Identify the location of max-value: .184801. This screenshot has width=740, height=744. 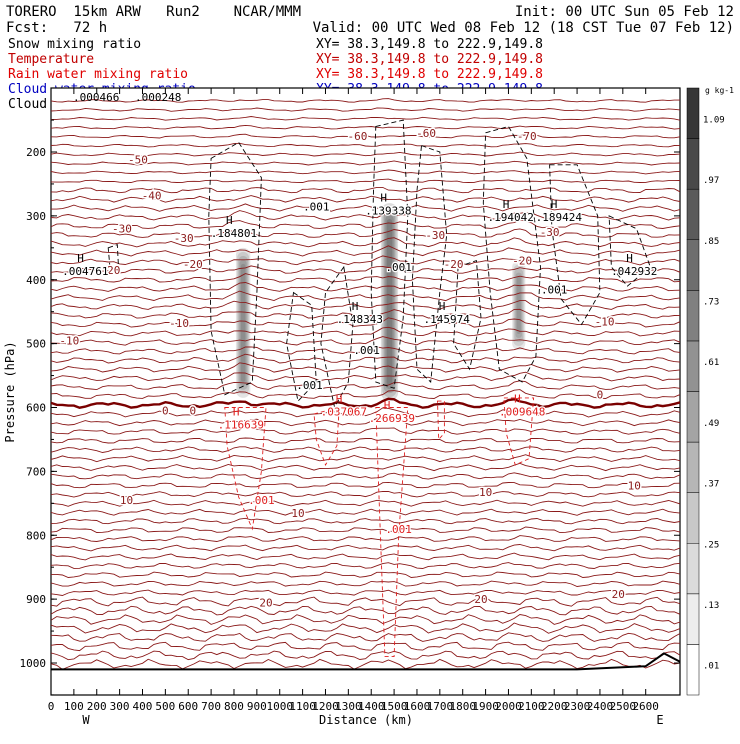
(234, 233).